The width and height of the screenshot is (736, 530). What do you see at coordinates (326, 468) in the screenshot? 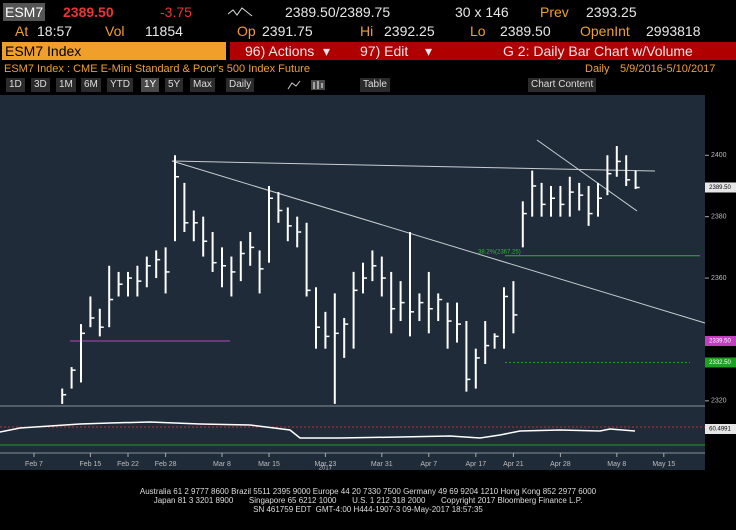
I see `year-label: 2017` at bounding box center [326, 468].